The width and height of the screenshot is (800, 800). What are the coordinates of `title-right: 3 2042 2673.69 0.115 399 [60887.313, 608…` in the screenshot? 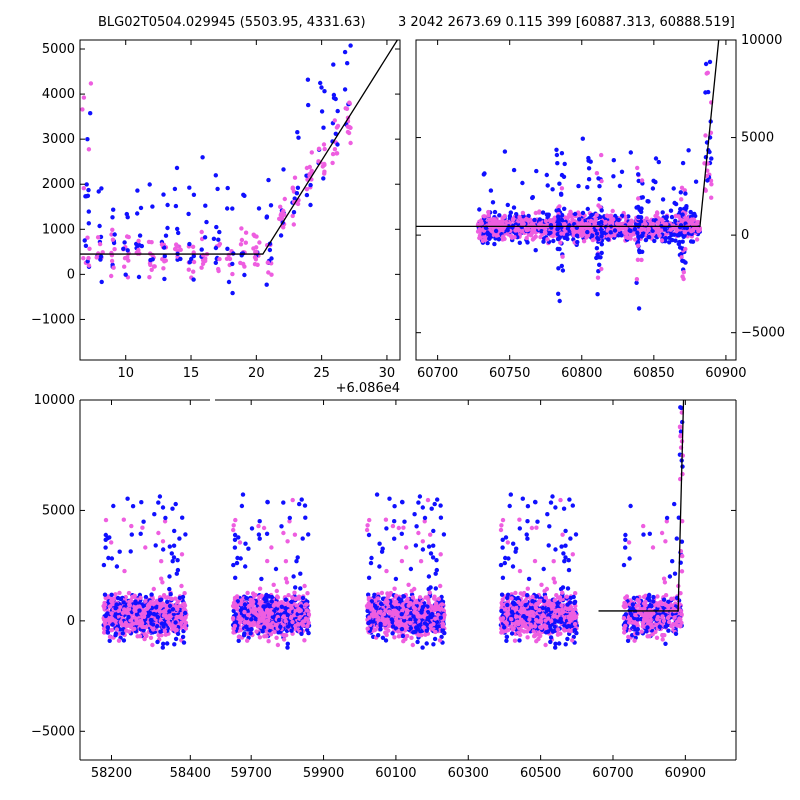 It's located at (566, 22).